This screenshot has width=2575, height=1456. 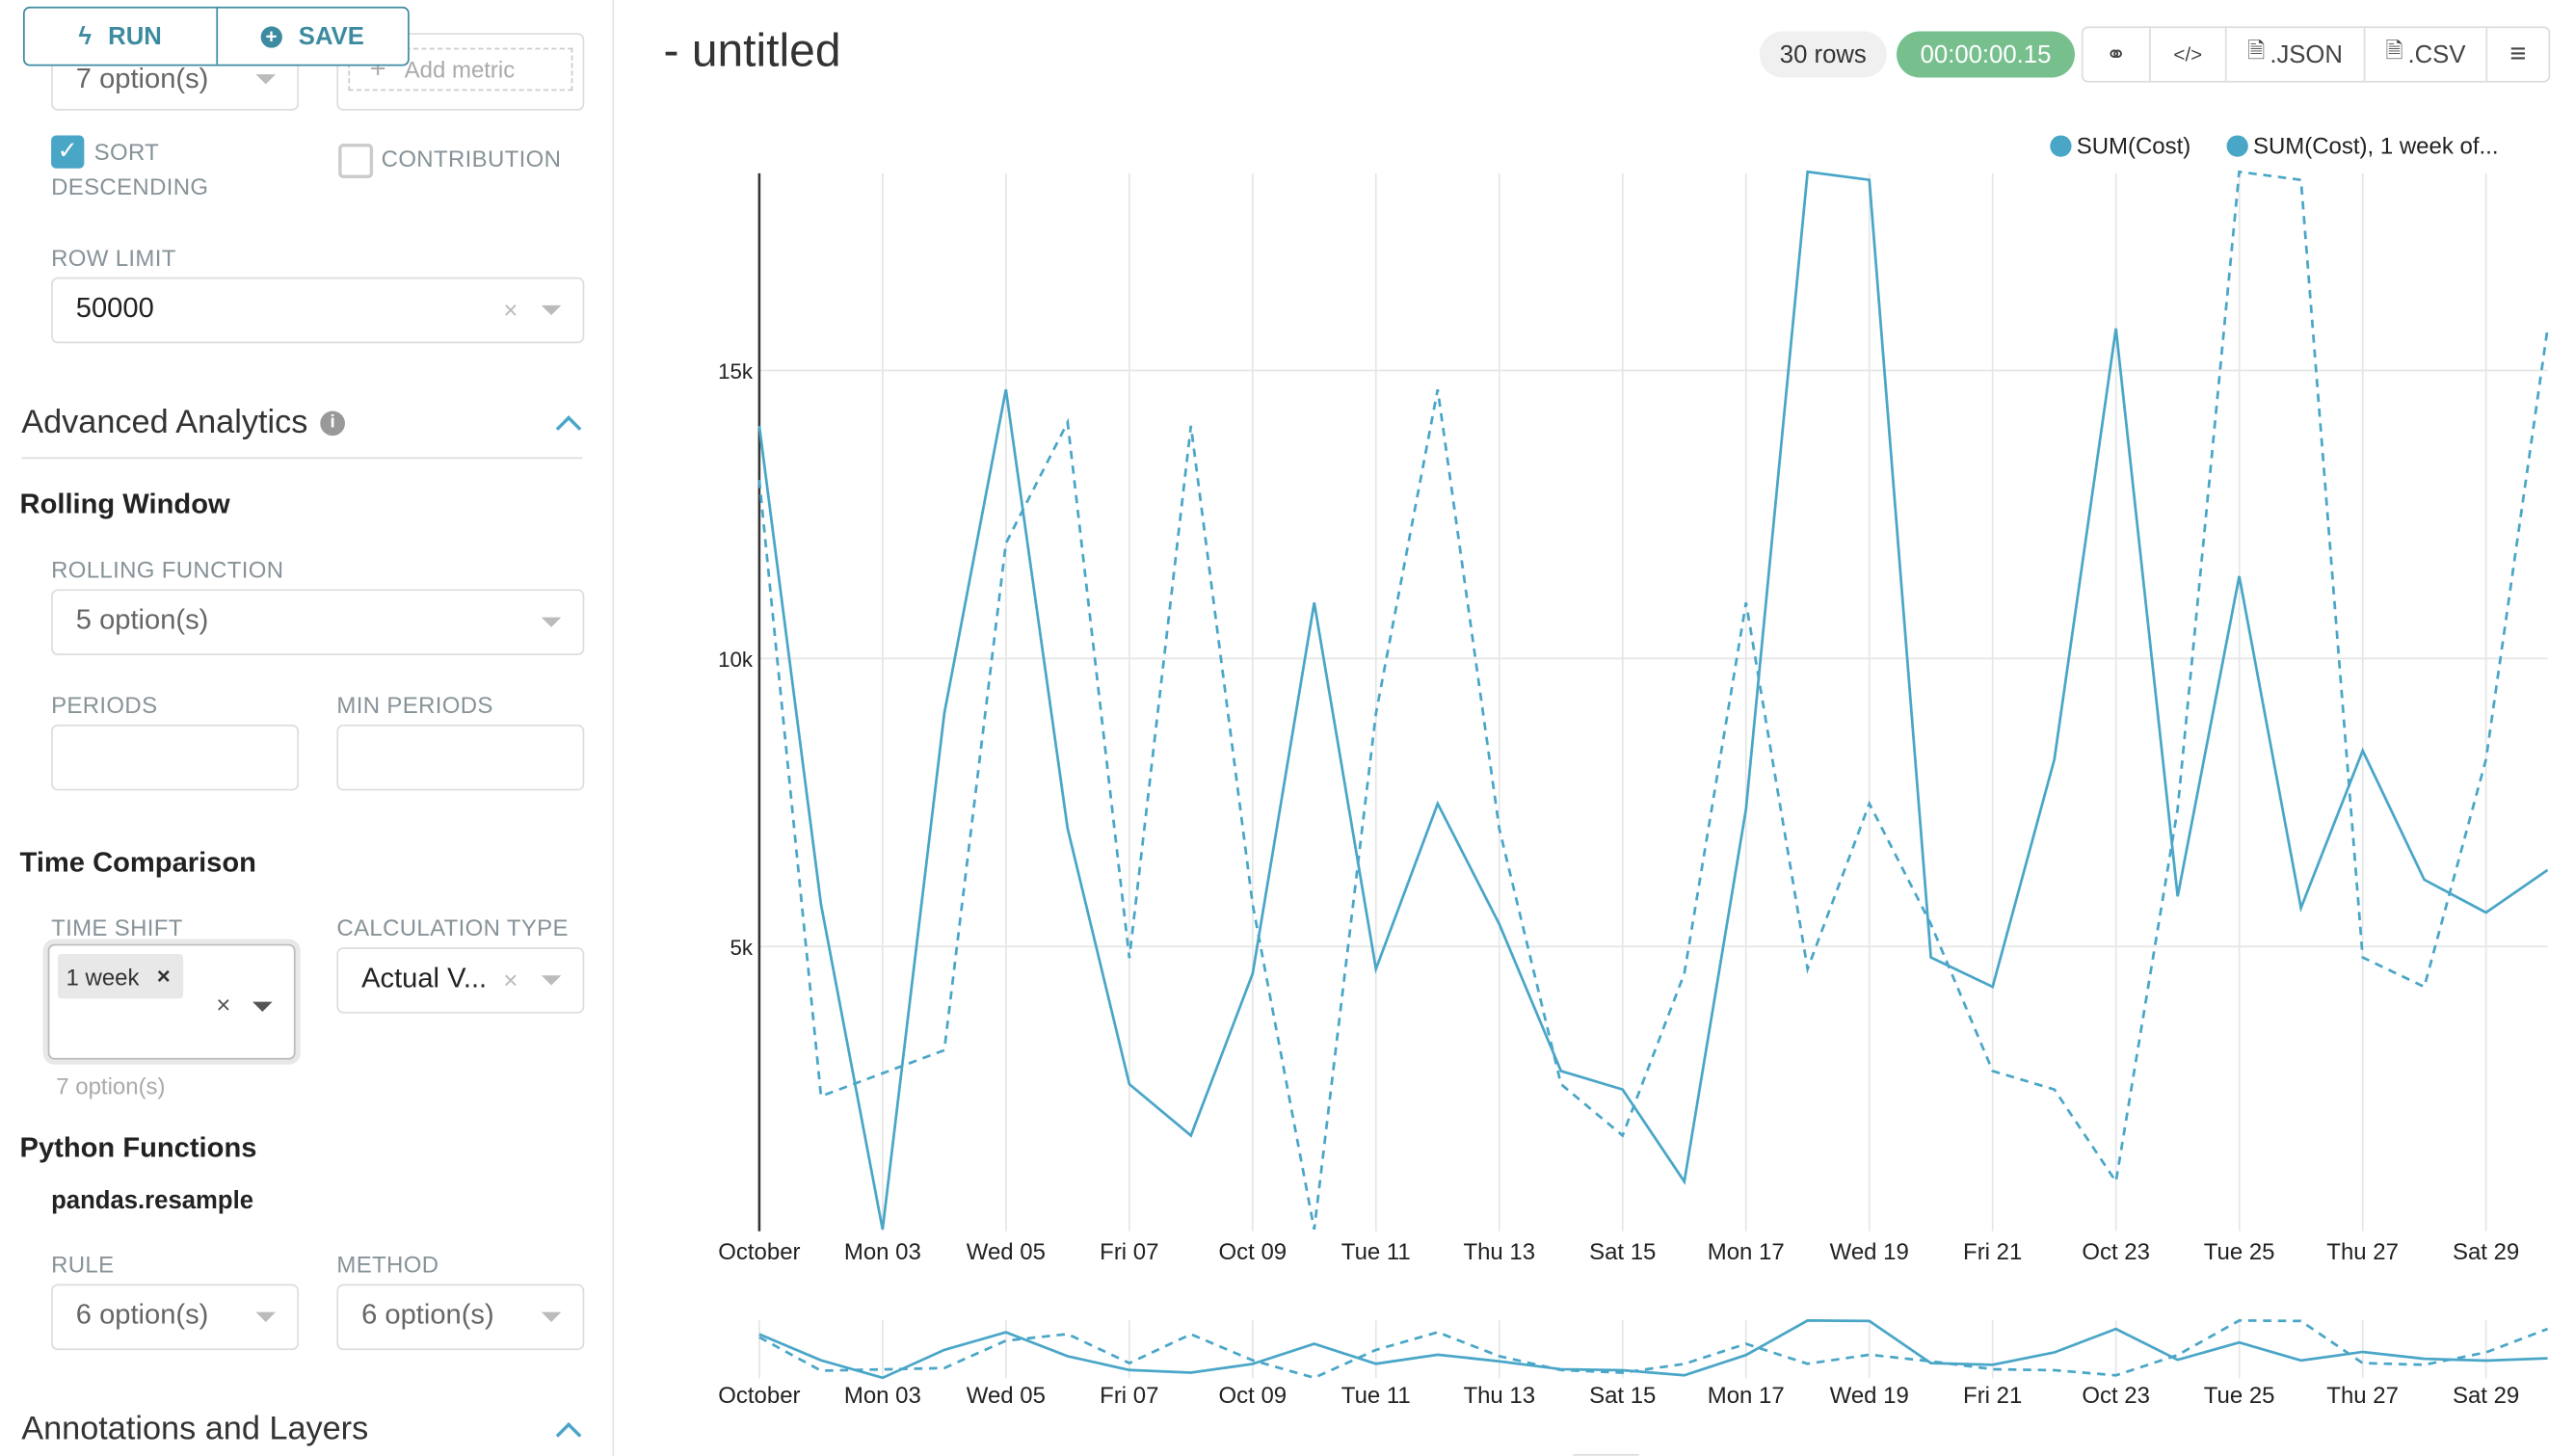 What do you see at coordinates (270, 36) in the screenshot?
I see `plus-circle-icon: +` at bounding box center [270, 36].